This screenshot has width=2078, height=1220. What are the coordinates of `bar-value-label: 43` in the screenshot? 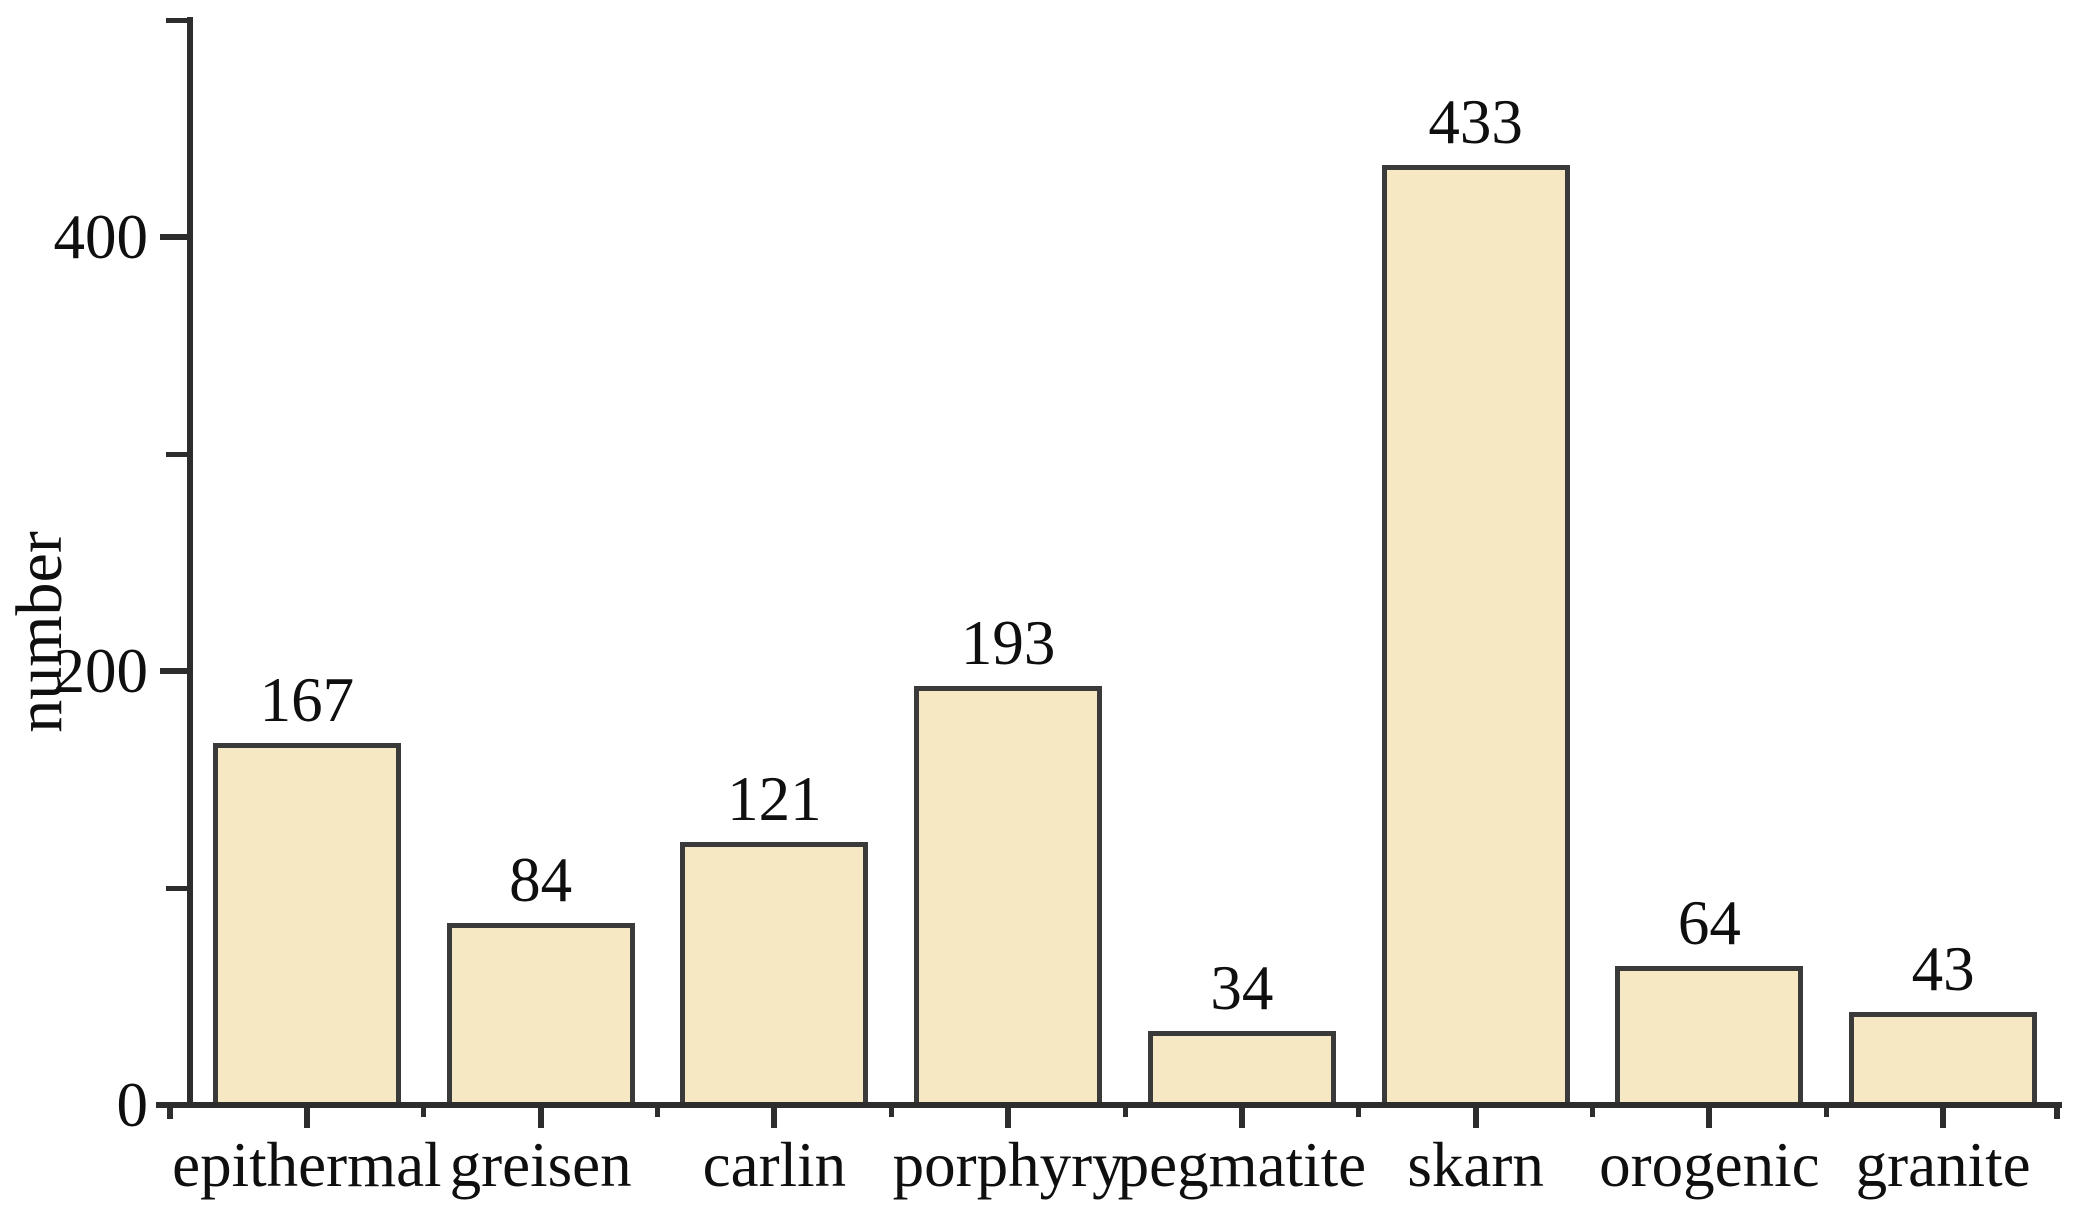 It's located at (1943, 968).